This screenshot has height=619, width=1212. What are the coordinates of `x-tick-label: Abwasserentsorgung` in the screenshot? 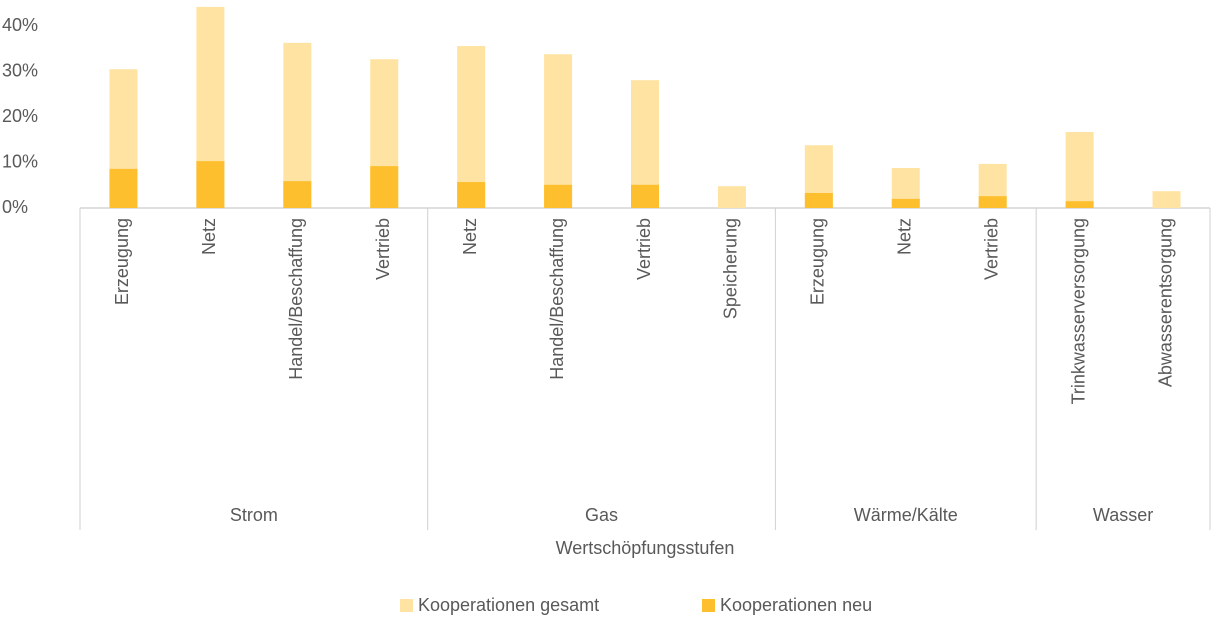 It's located at (1165, 302).